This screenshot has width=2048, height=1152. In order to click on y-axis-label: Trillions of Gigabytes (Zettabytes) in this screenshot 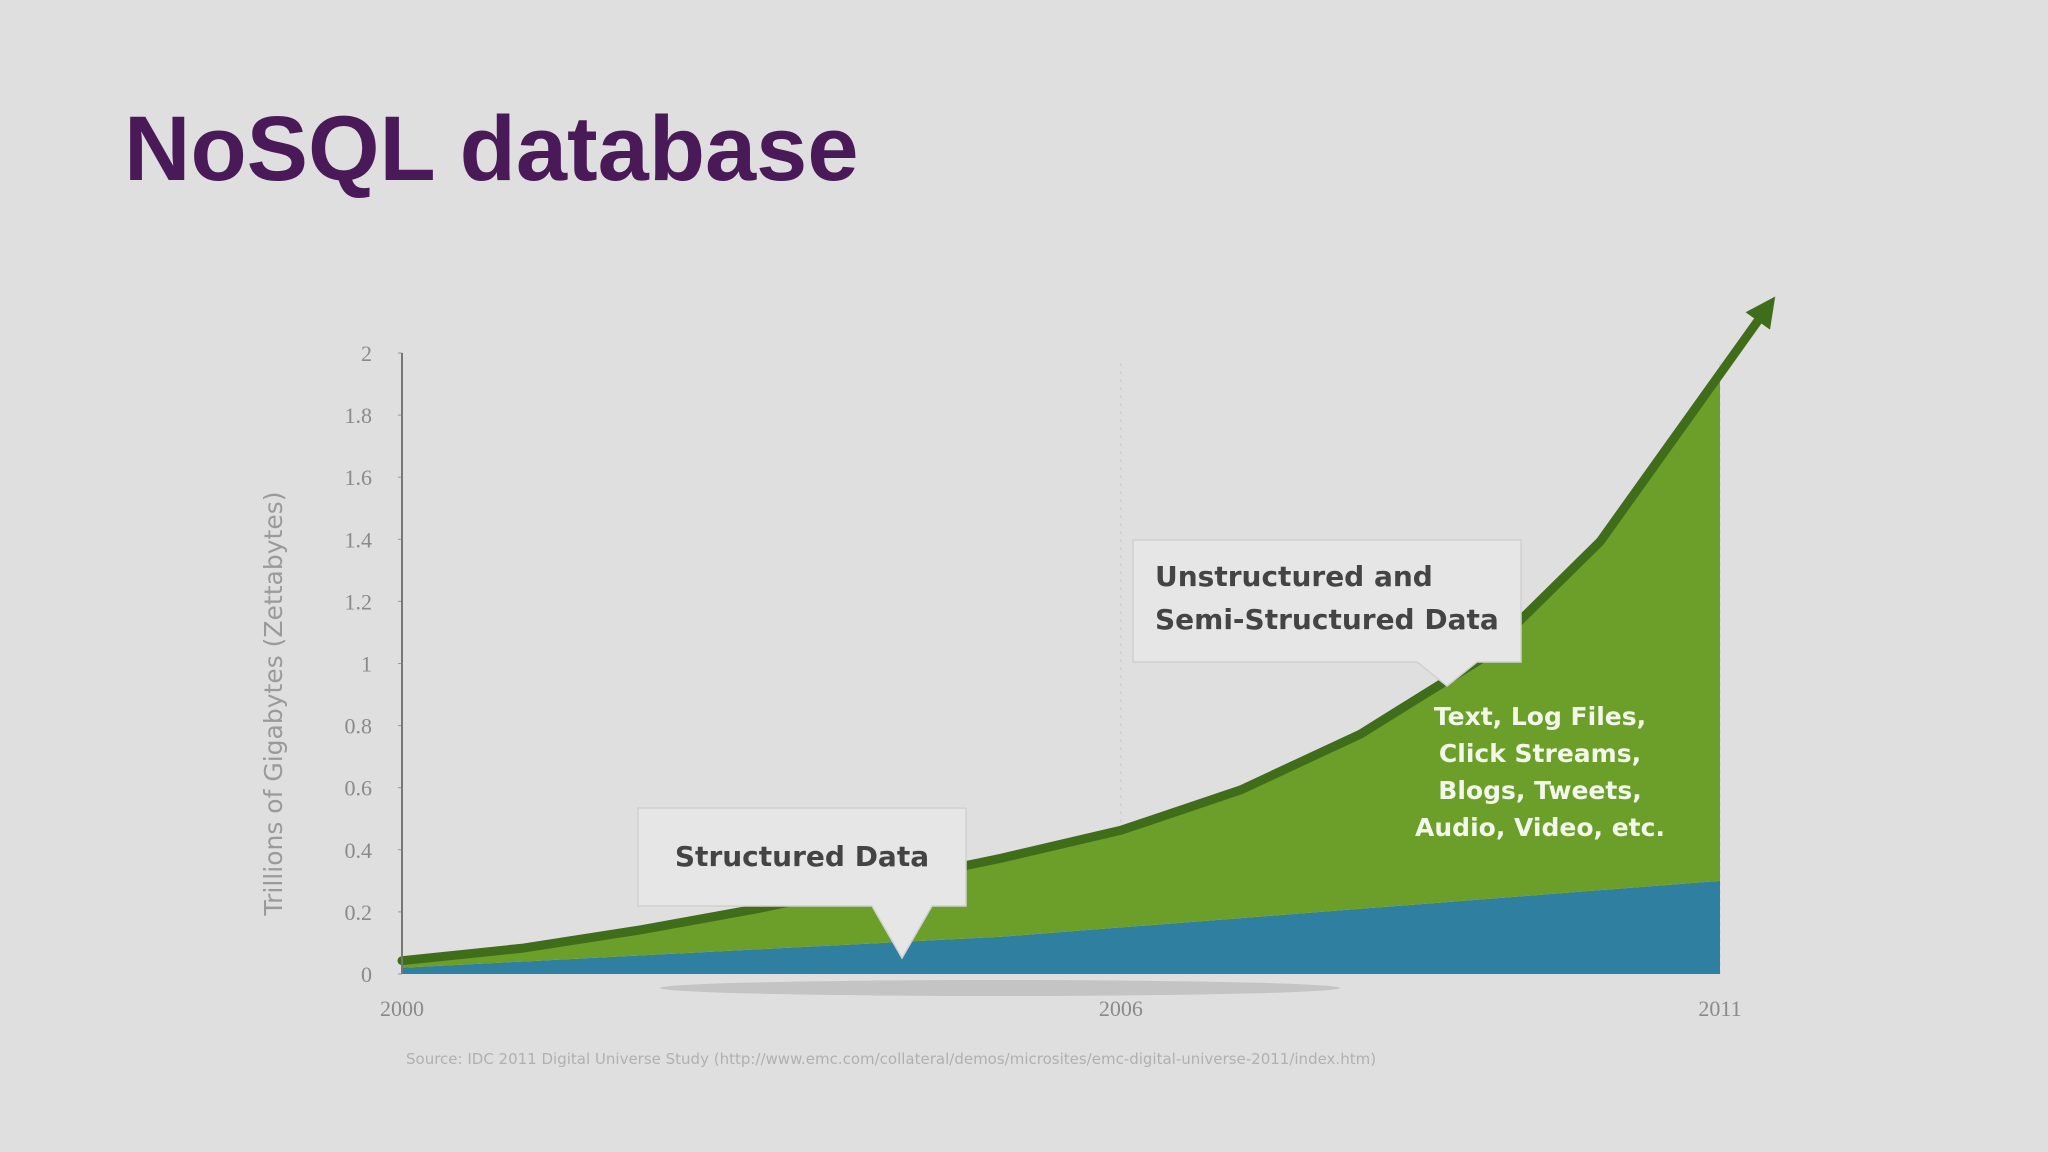, I will do `click(273, 704)`.